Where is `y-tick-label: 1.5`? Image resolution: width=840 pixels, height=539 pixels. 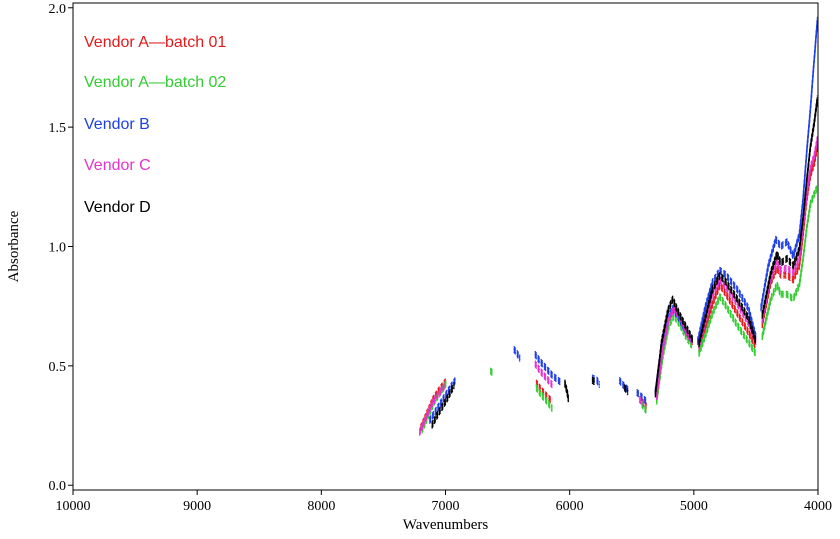
y-tick-label: 1.5 is located at coordinates (58, 128).